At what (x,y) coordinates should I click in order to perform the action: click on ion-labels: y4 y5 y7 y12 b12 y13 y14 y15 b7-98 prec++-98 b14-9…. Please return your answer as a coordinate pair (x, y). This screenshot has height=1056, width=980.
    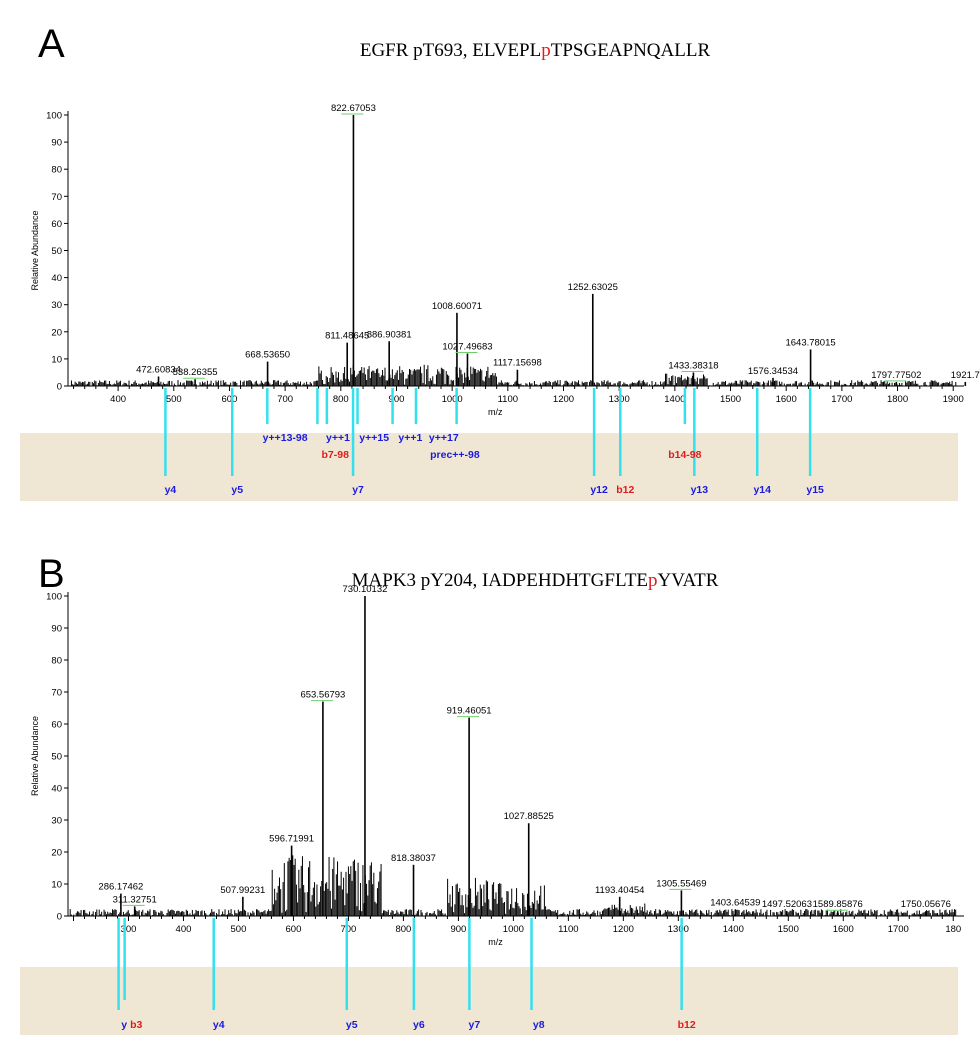
    Looking at the image, I should click on (494, 464).